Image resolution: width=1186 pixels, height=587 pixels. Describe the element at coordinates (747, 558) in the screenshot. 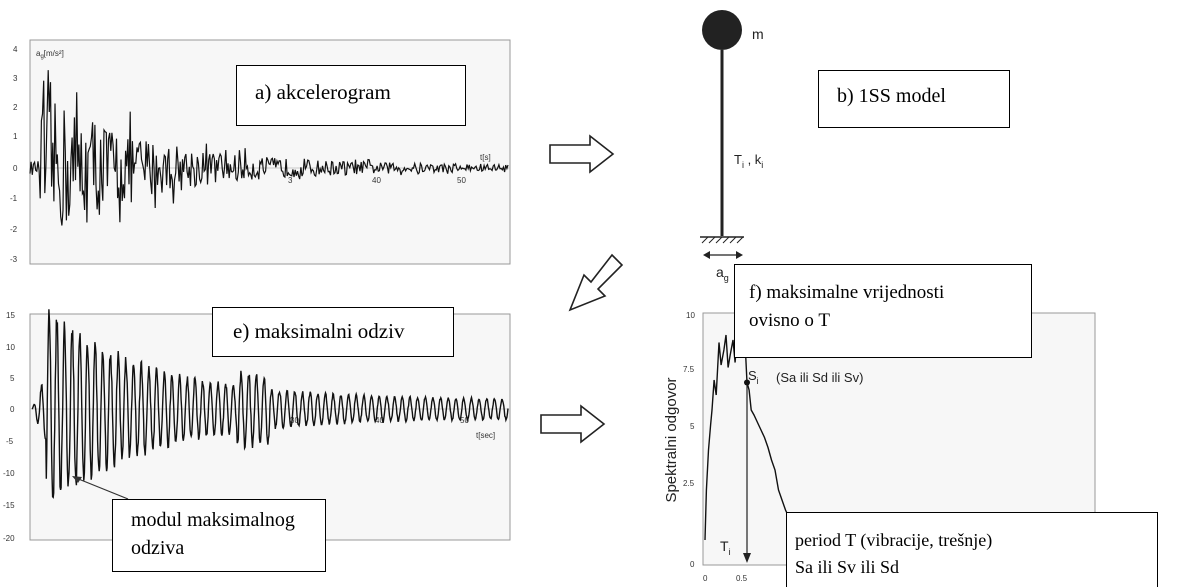

I see `period-marker-arrowhead` at that location.